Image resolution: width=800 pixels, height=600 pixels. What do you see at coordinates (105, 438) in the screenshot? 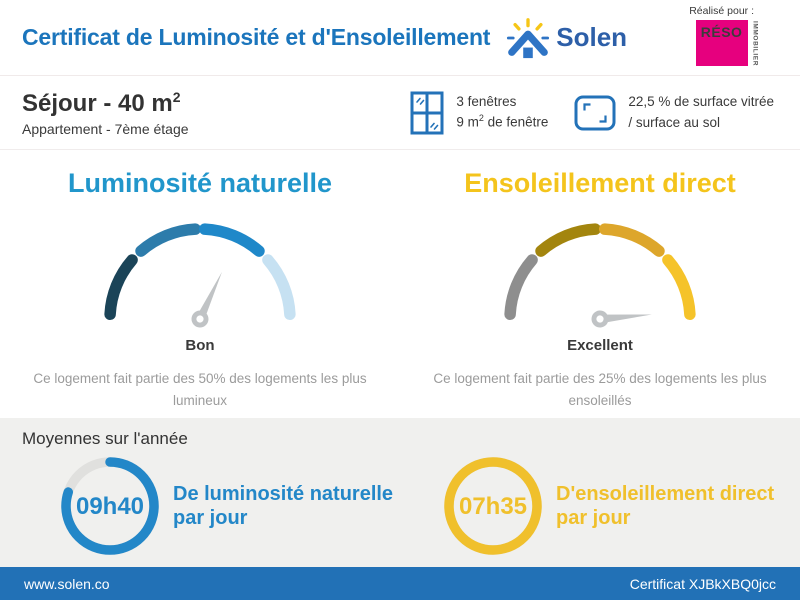
I see `averages-heading: Moyennes sur l'année` at bounding box center [105, 438].